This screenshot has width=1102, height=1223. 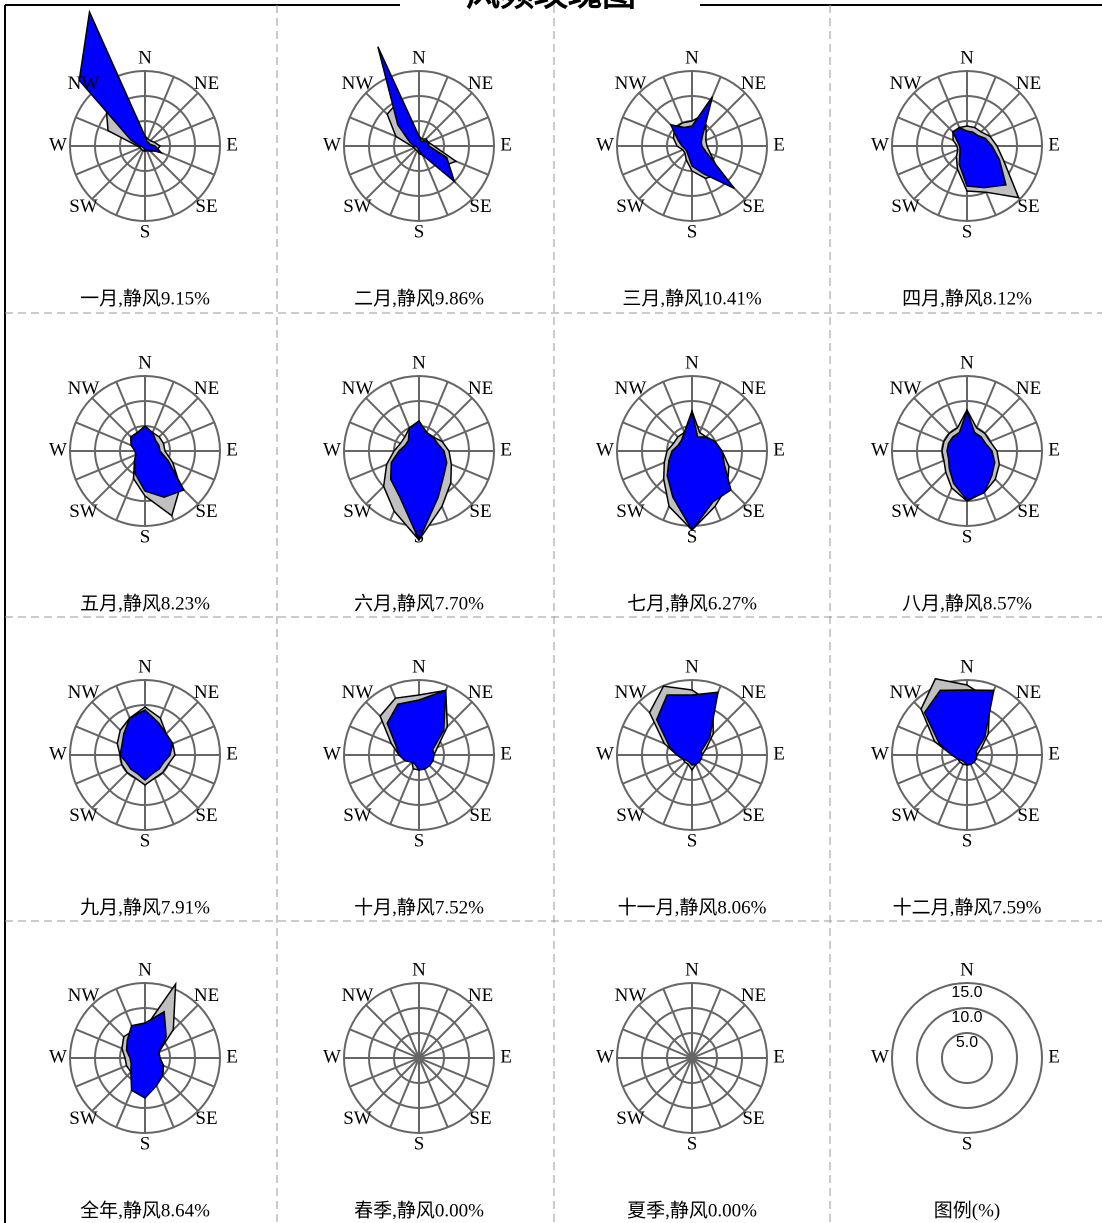 What do you see at coordinates (967, 298) in the screenshot?
I see `panel-label: 四月,静风8.12%` at bounding box center [967, 298].